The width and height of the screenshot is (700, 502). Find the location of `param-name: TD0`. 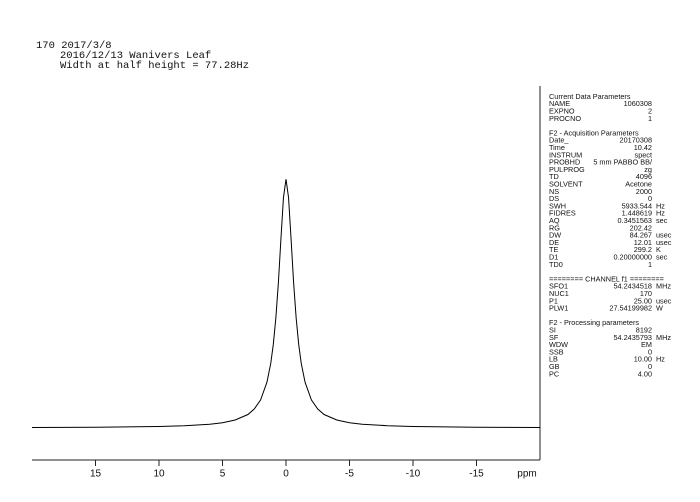

param-name: TD0 is located at coordinates (556, 264).